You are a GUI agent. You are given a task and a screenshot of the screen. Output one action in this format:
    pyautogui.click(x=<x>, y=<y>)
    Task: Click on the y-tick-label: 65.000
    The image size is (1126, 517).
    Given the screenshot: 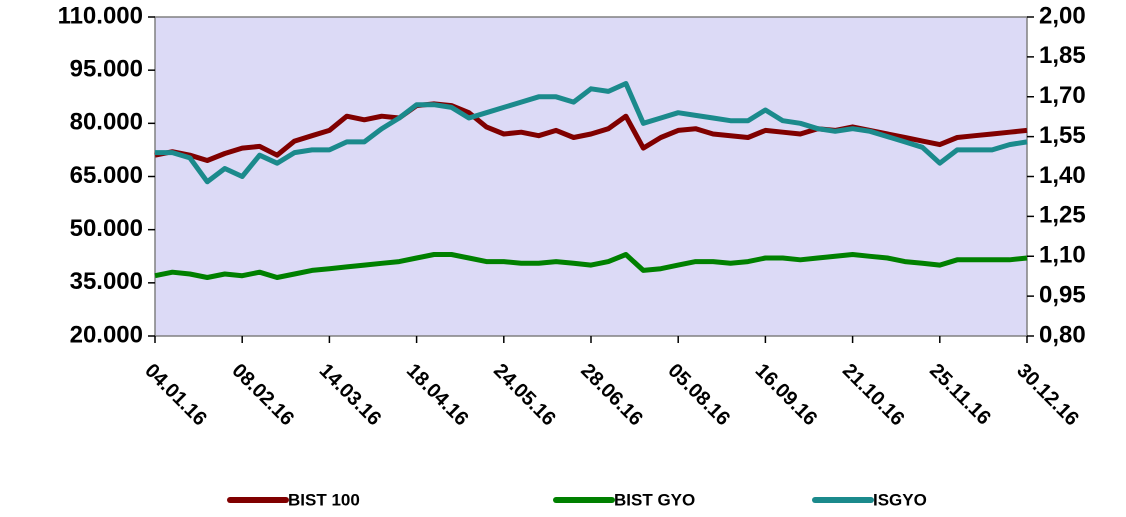 What is the action you would take?
    pyautogui.click(x=106, y=175)
    